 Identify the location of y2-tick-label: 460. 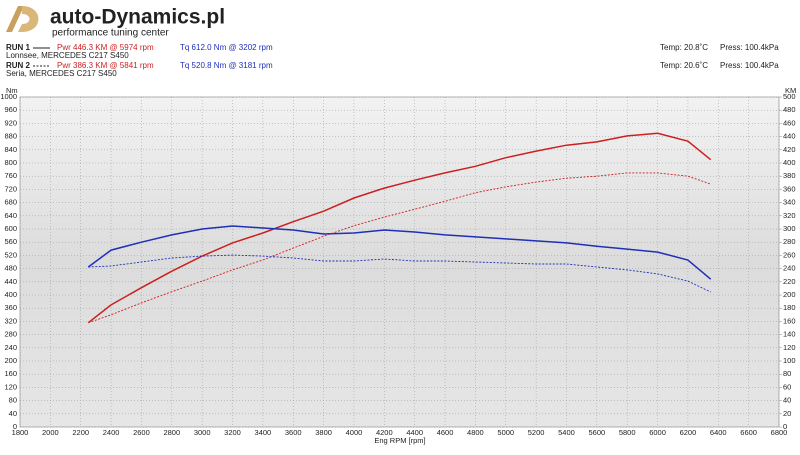
(789, 122).